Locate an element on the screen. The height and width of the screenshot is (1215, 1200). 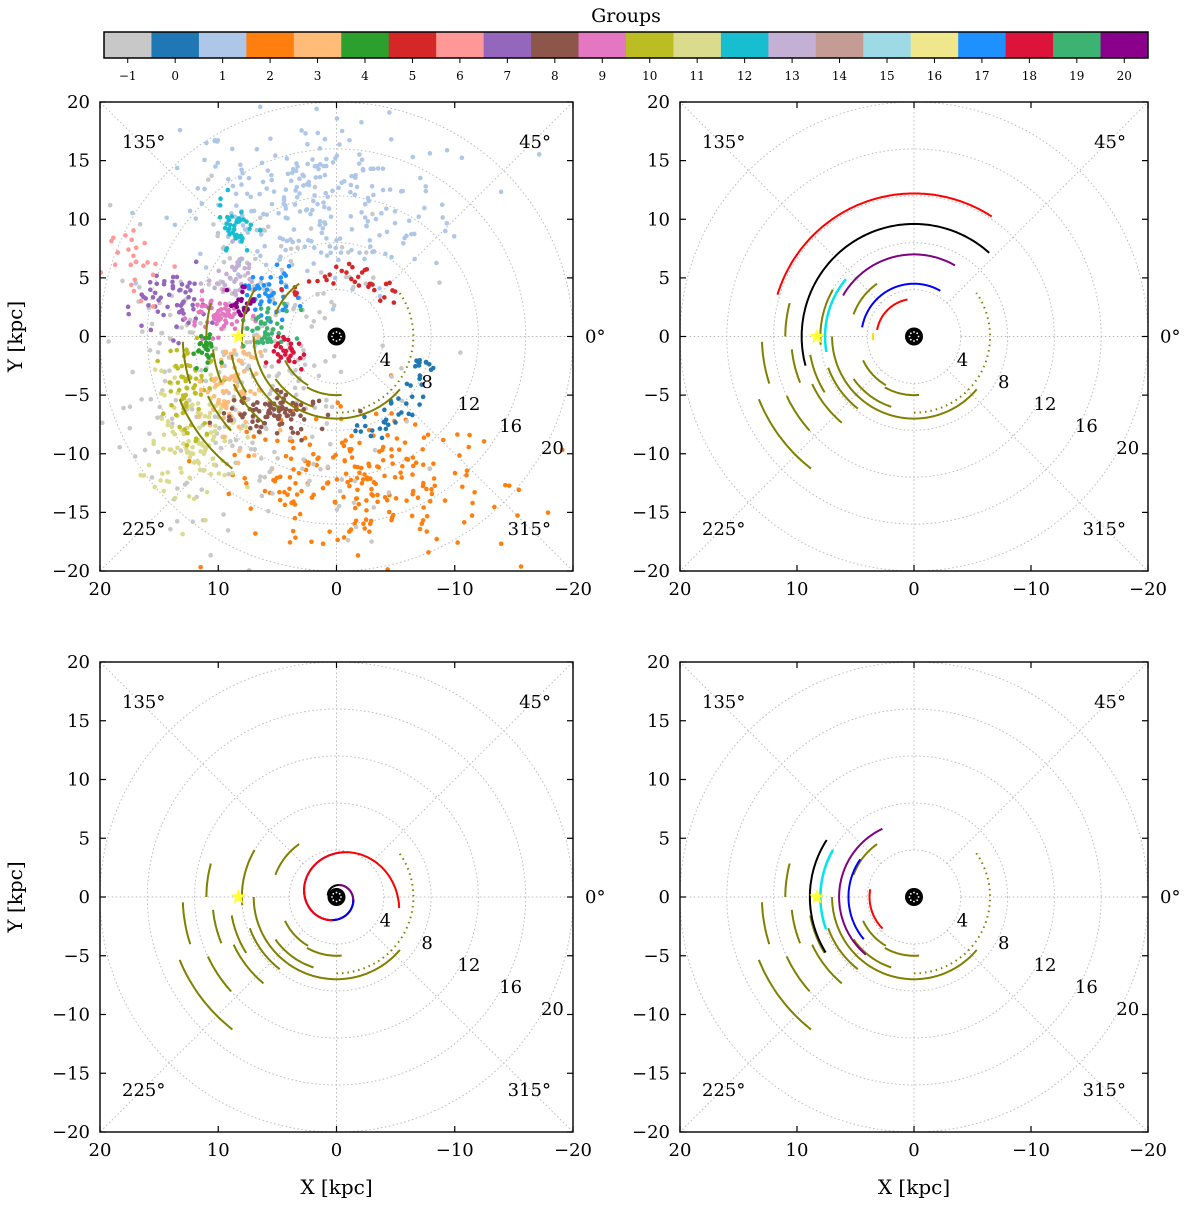
galactic-center-marker is located at coordinates (914, 336).